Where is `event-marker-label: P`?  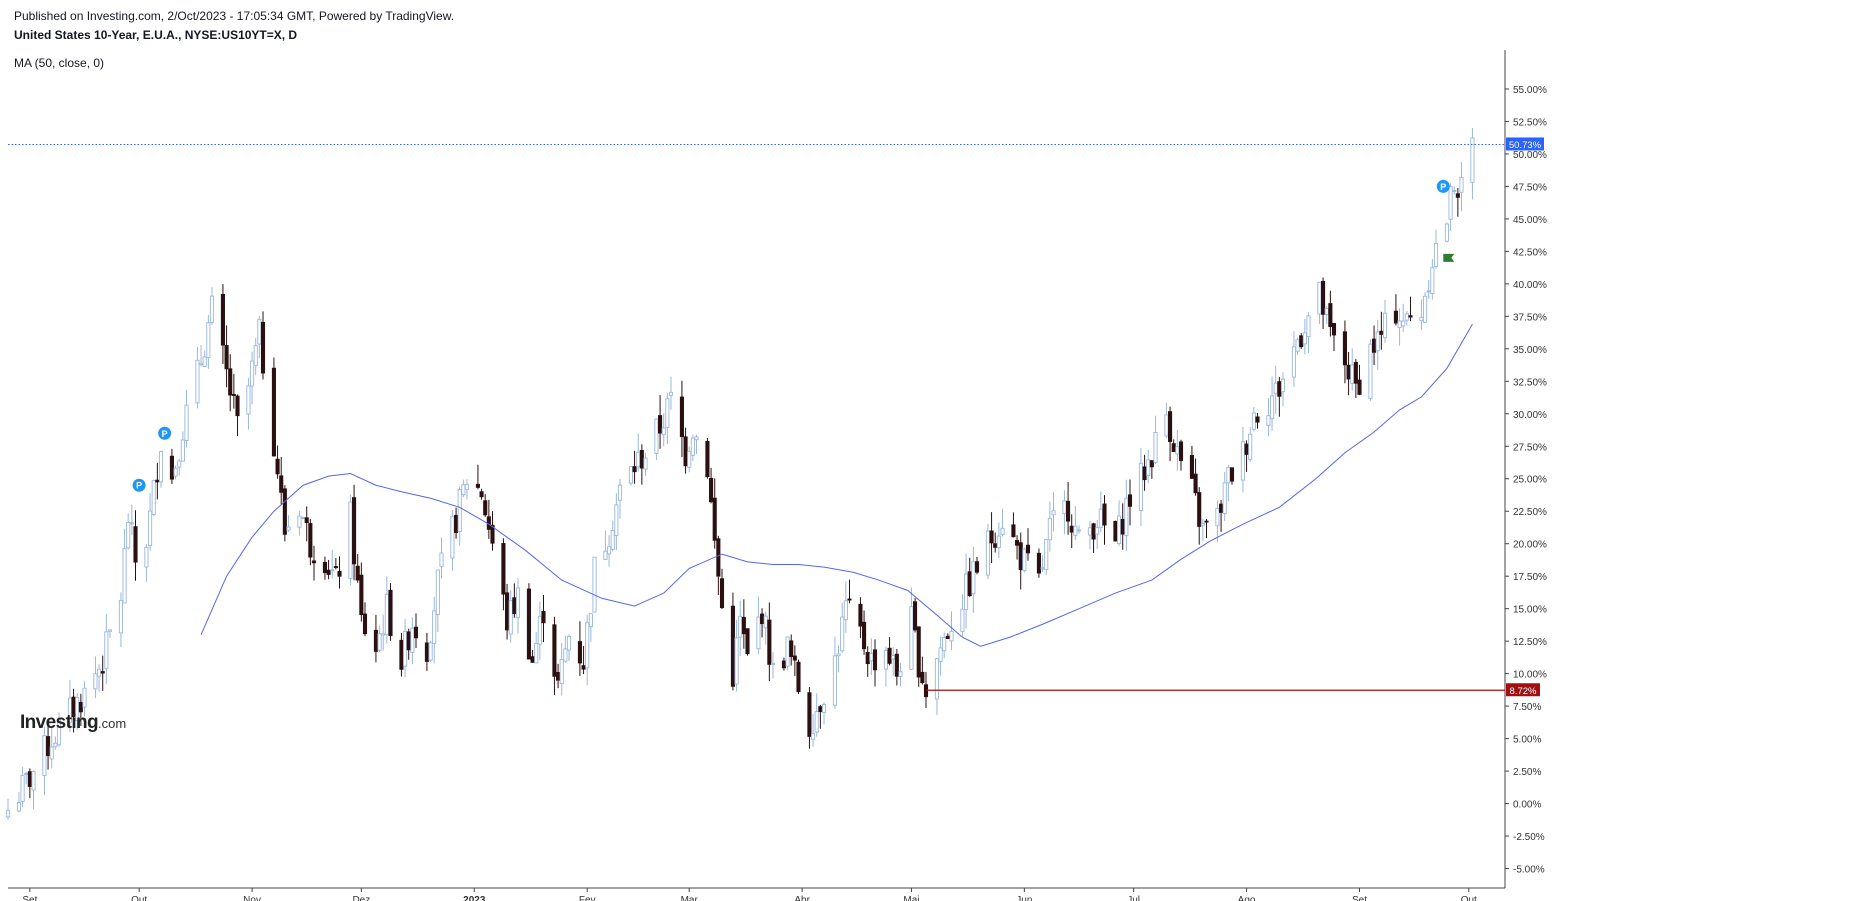 event-marker-label: P is located at coordinates (1443, 187).